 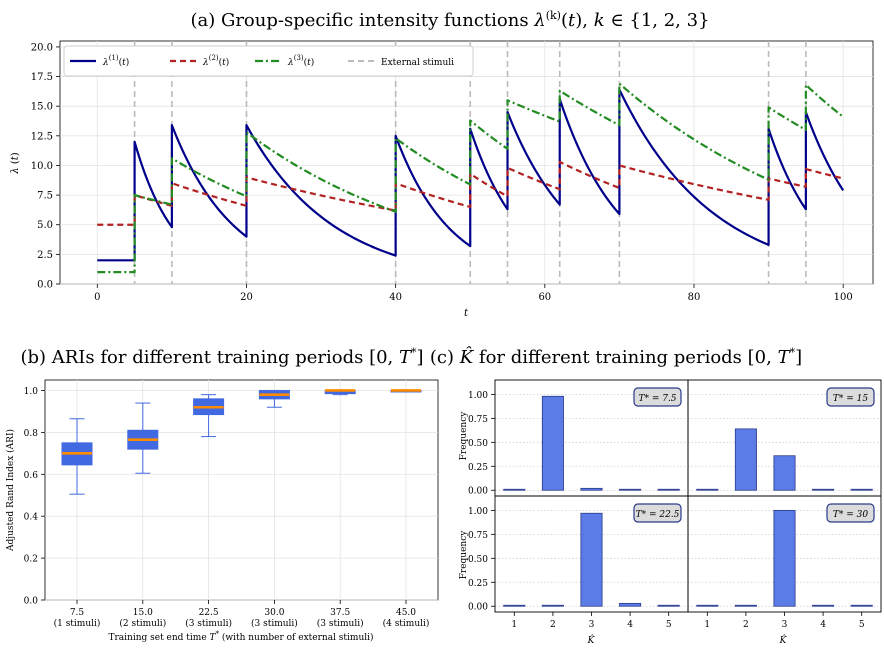 I want to click on y-tick-label: 5.0, so click(x=45, y=225).